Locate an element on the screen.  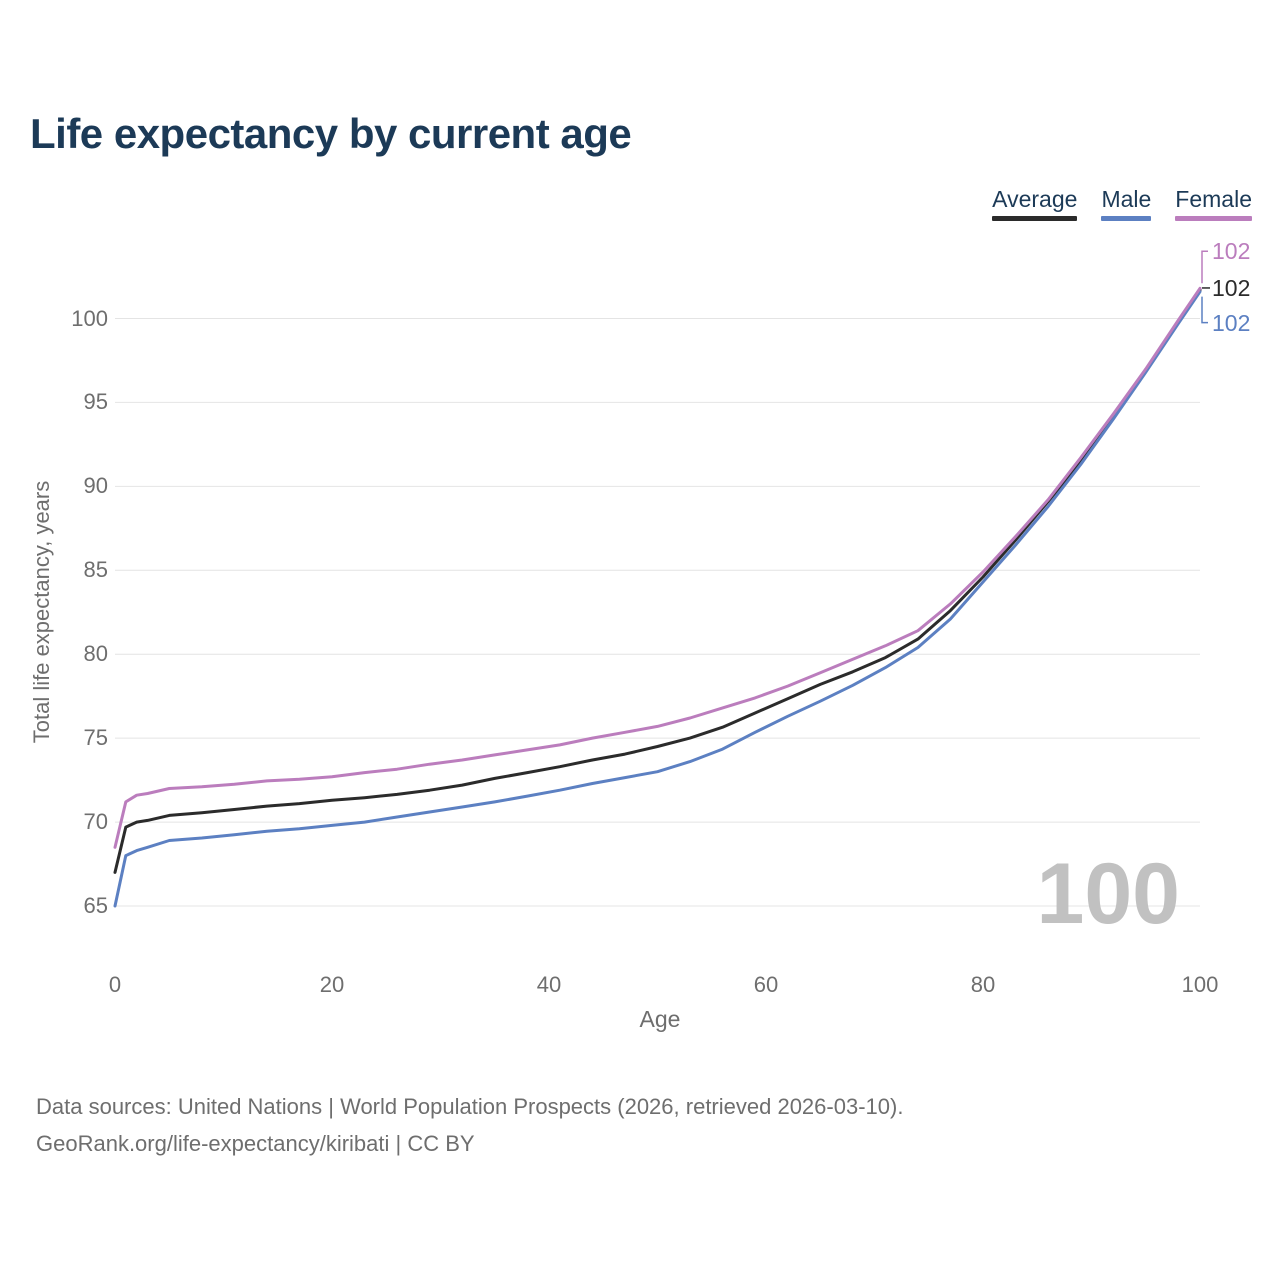
legend-label-male: Male is located at coordinates (1126, 199).